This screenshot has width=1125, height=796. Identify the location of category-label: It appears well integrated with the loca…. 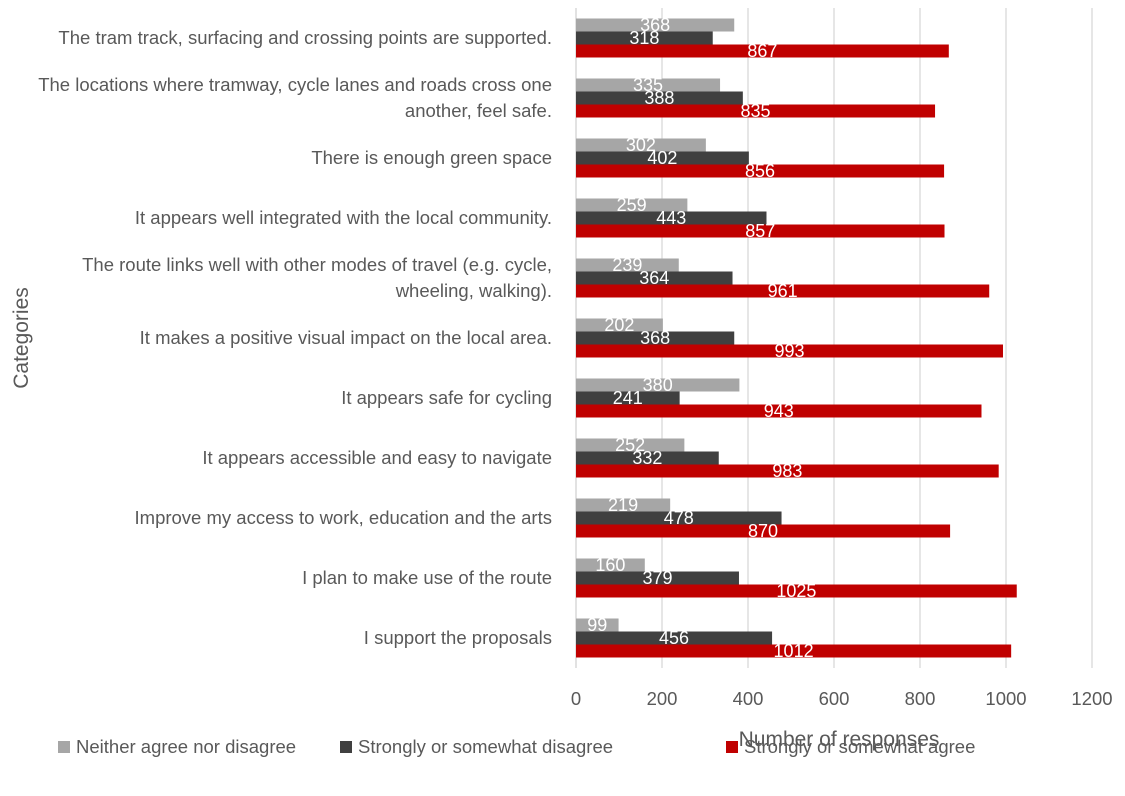
(343, 217).